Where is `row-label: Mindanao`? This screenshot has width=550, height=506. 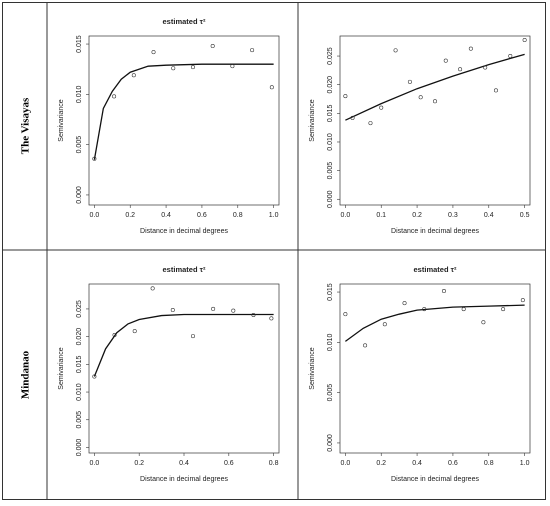 row-label: Mindanao is located at coordinates (26, 374).